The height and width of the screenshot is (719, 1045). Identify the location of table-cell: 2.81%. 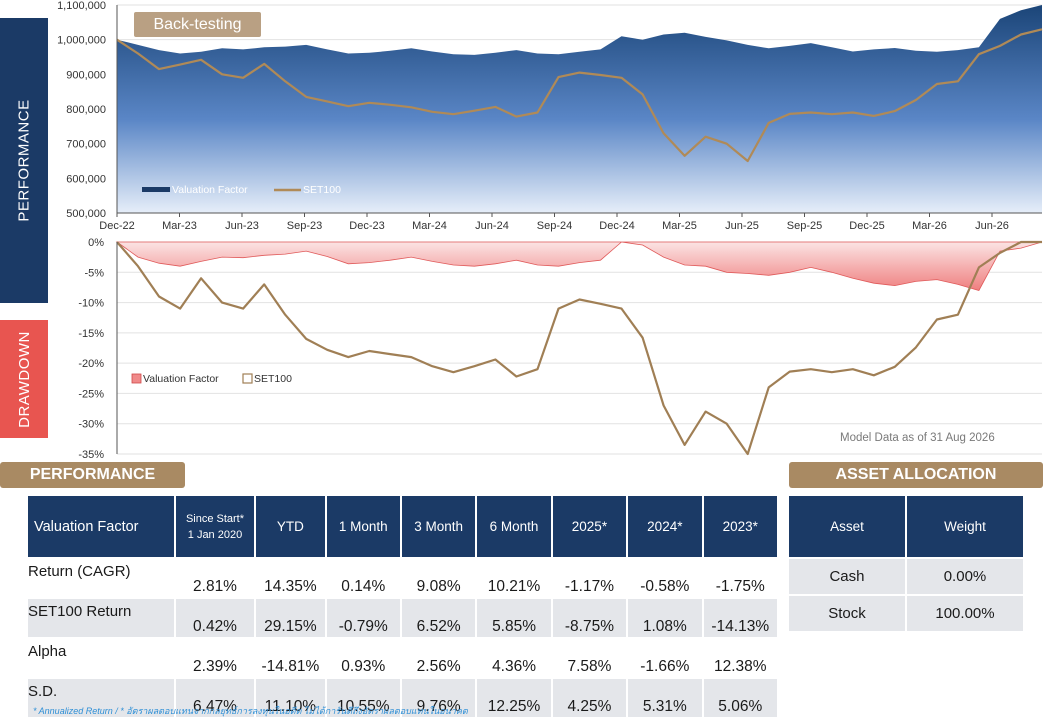
(215, 578).